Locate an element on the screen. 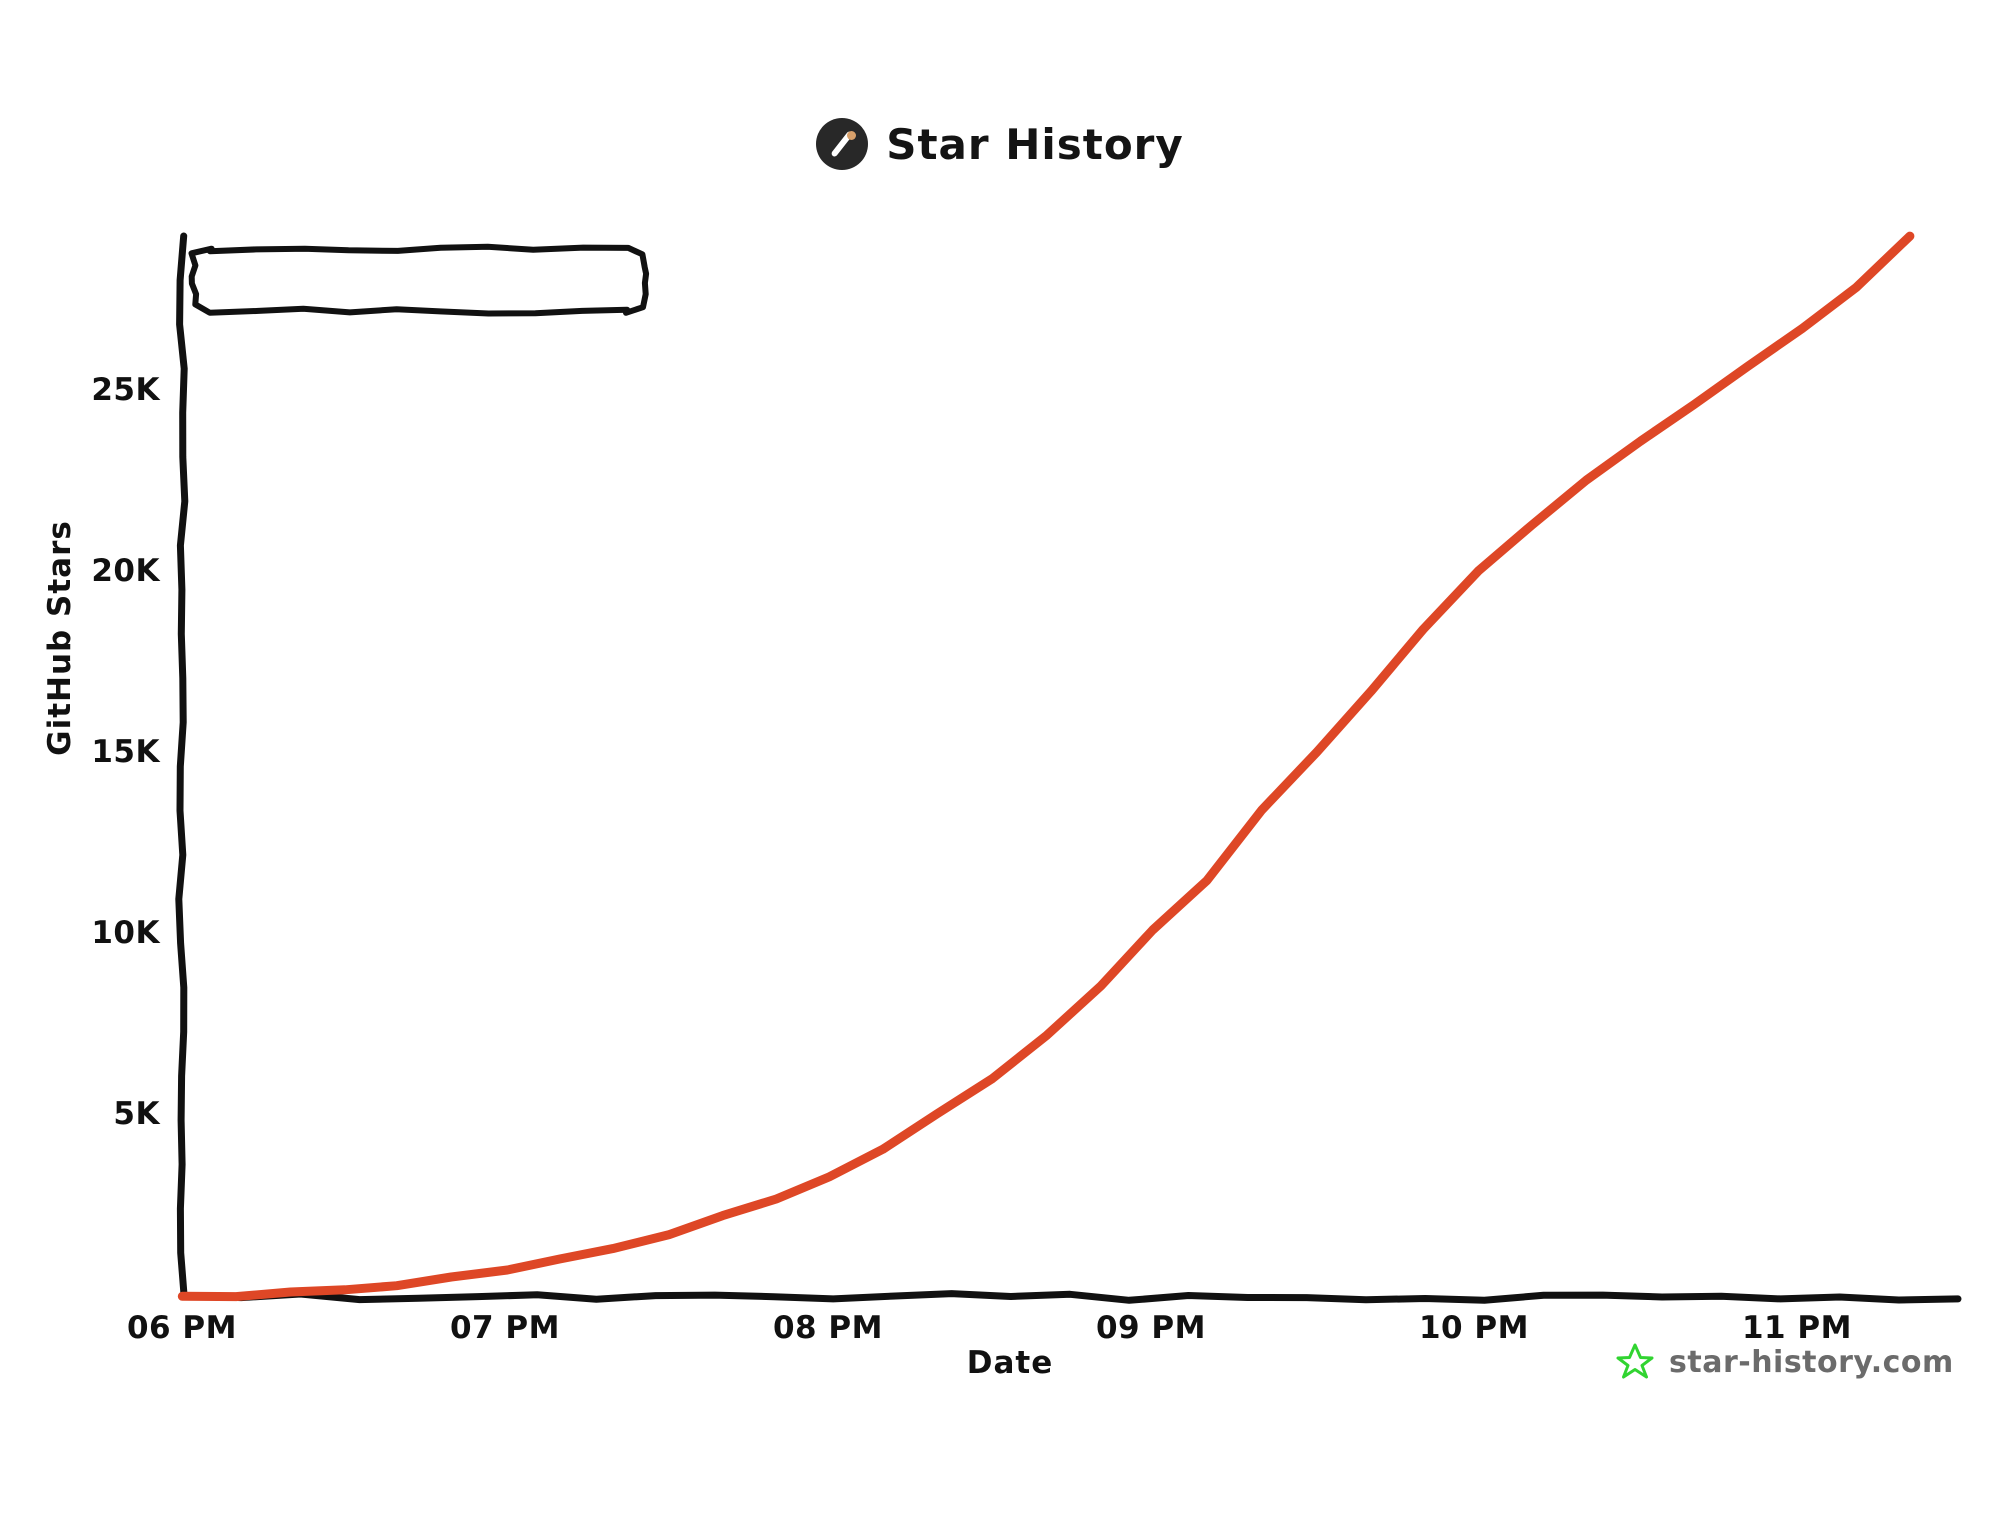 Image resolution: width=2000 pixels, height=1533 pixels. y-tick-label-15k: 15K is located at coordinates (125, 752).